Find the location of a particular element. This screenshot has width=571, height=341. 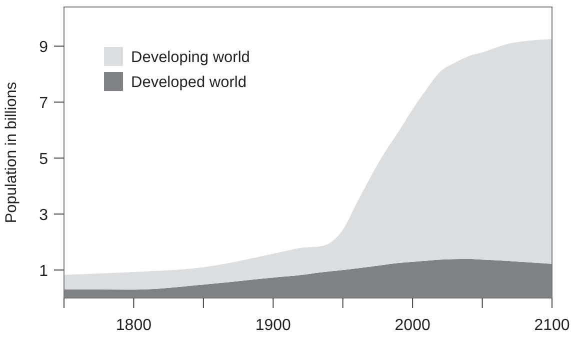

x-tick-label: 1800 is located at coordinates (134, 325).